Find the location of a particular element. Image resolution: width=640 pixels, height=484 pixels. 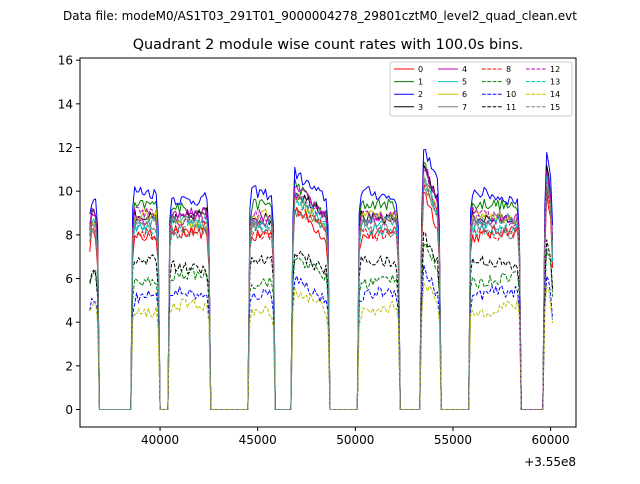

y-tick-label: 0 is located at coordinates (69, 410).